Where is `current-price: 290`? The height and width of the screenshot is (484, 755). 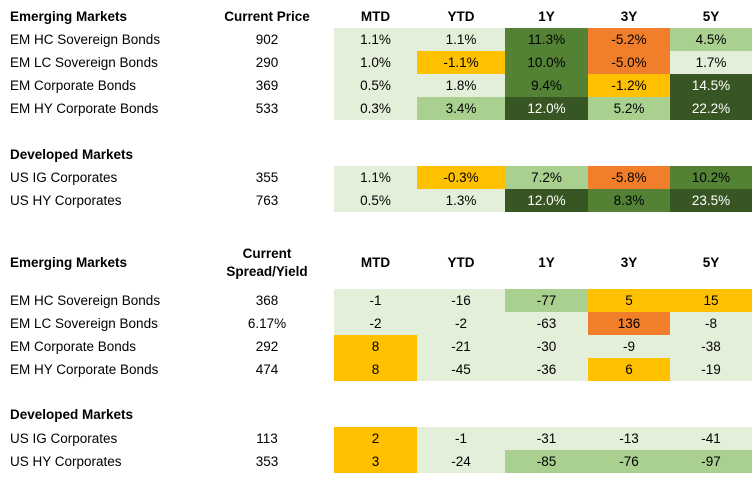
current-price: 290 is located at coordinates (267, 62).